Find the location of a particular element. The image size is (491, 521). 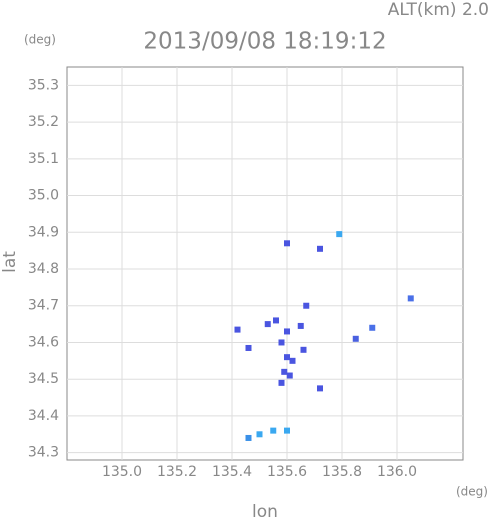

x-tick-label: 135.0 is located at coordinates (122, 472).